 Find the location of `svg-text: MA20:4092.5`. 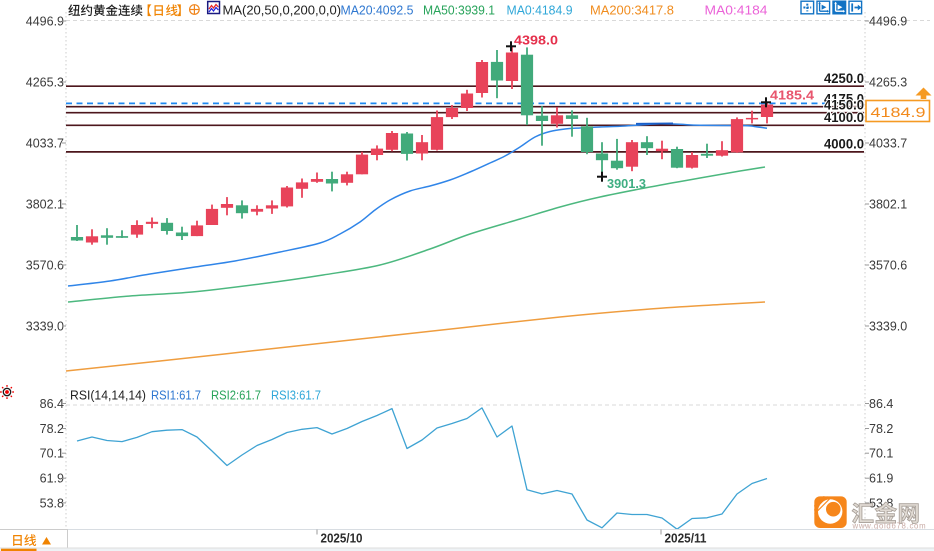

svg-text: MA20:4092.5 is located at coordinates (377, 10).